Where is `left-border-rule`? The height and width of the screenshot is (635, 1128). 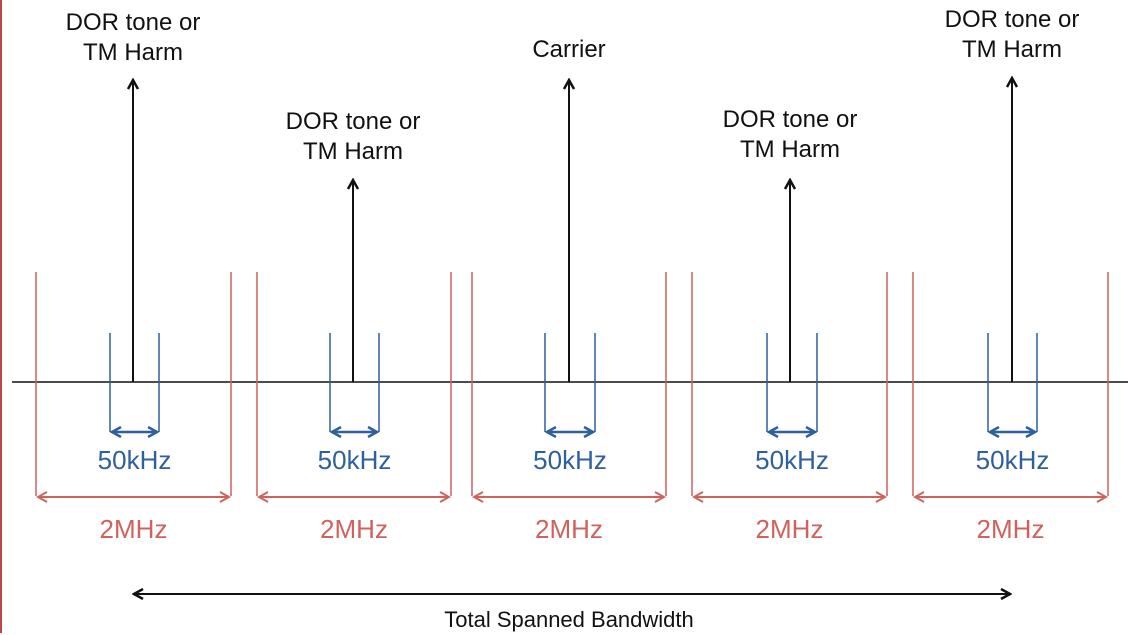
left-border-rule is located at coordinates (1, 316).